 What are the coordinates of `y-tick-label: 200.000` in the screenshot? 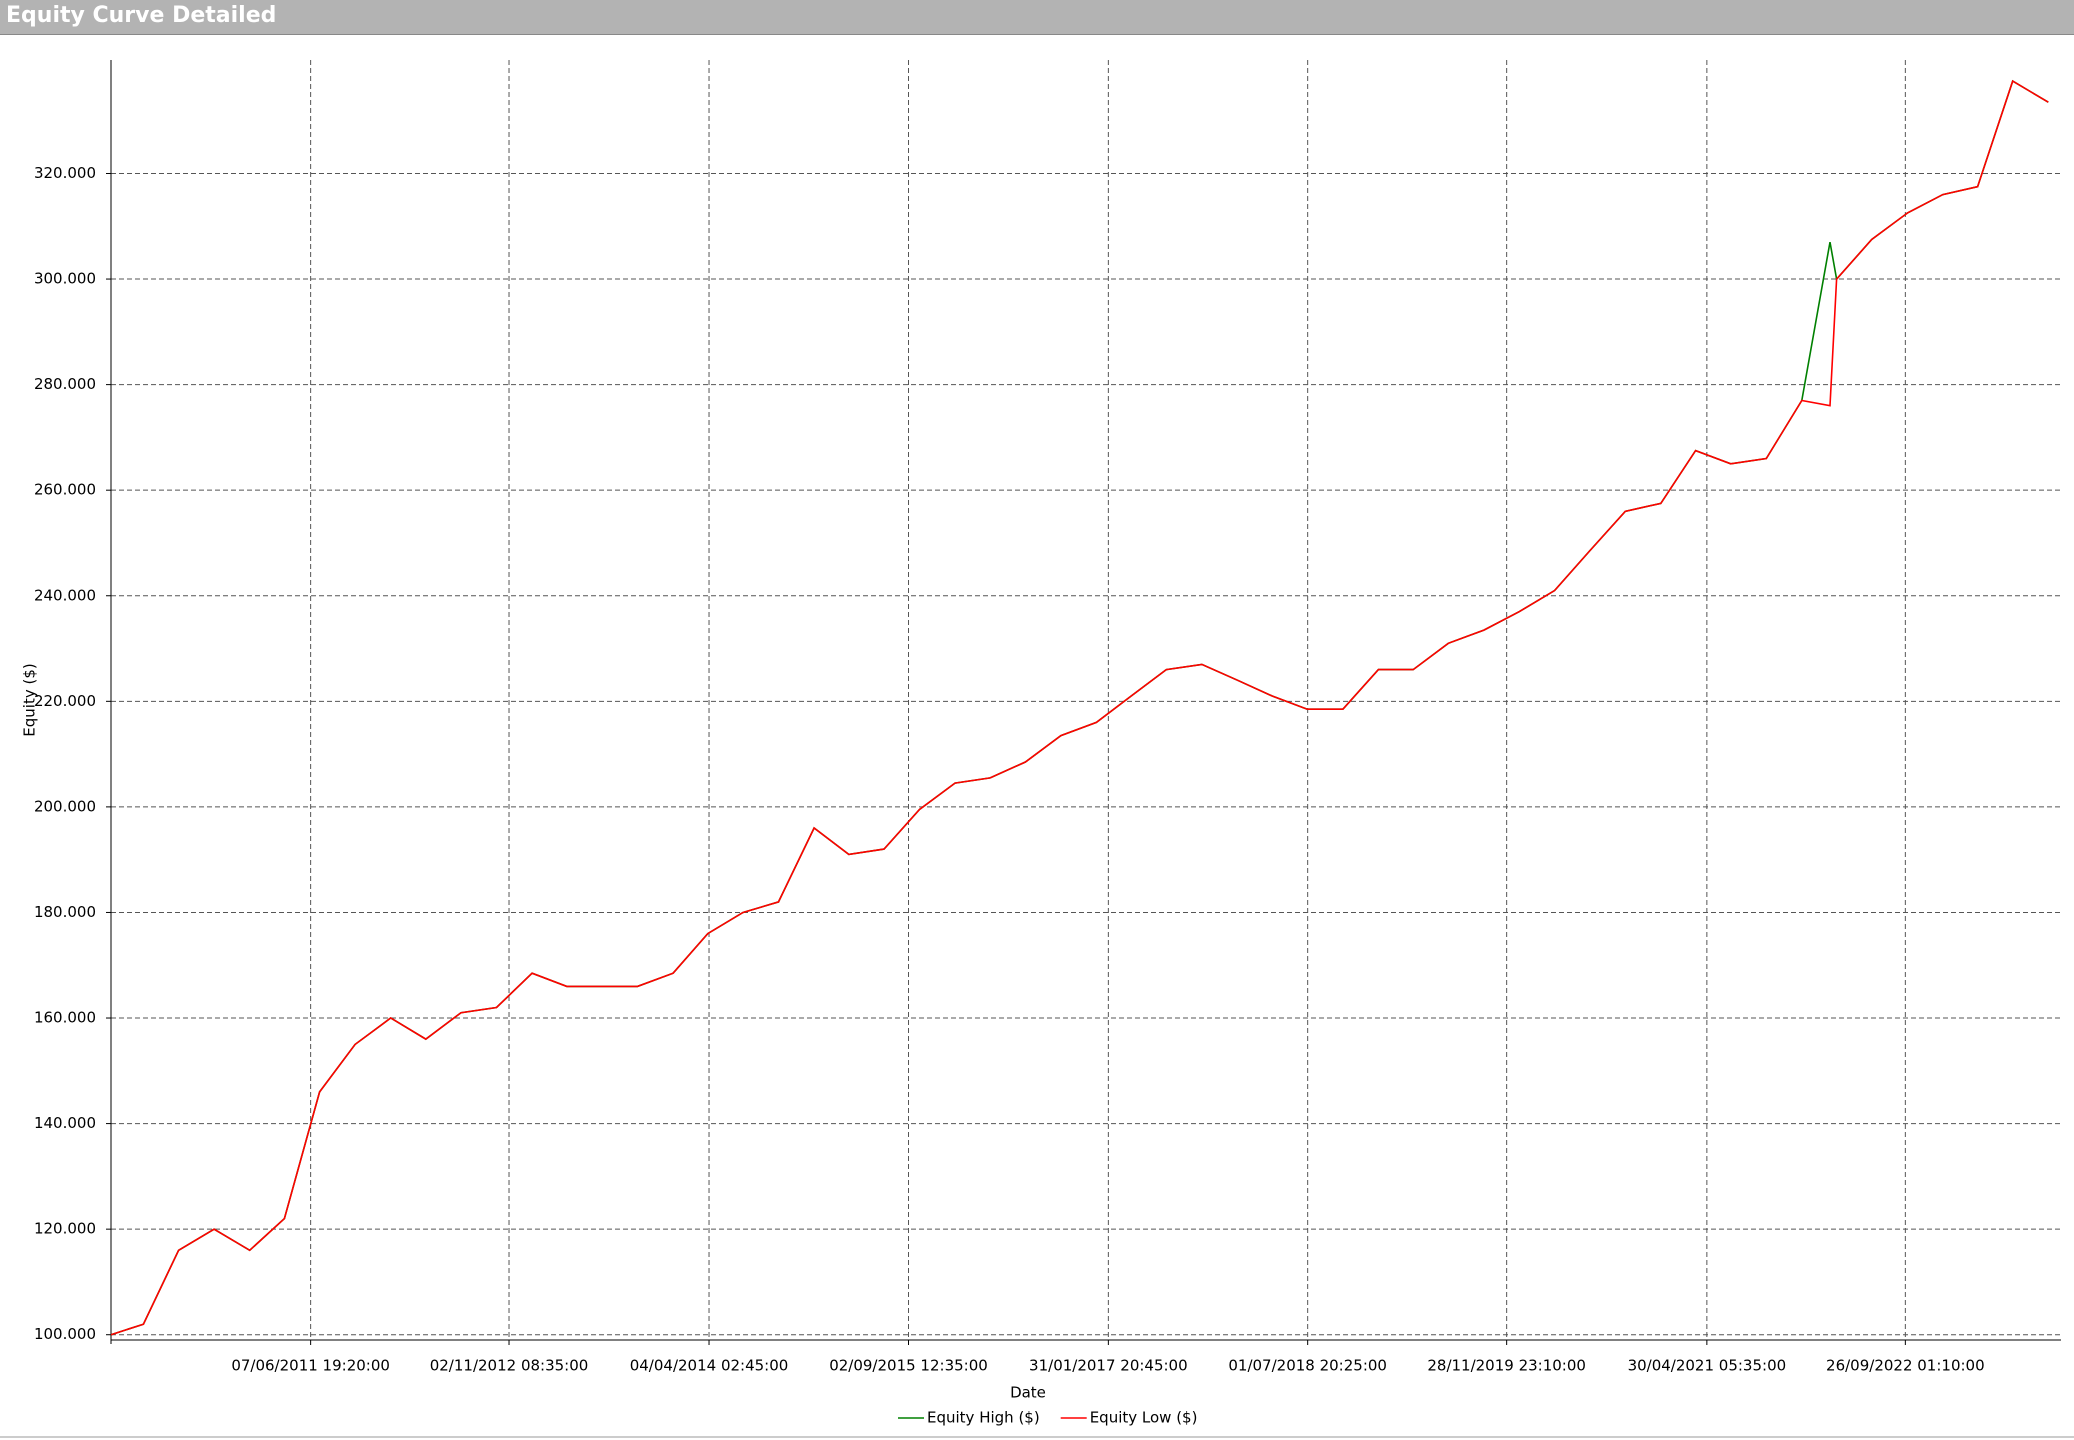 It's located at (65, 806).